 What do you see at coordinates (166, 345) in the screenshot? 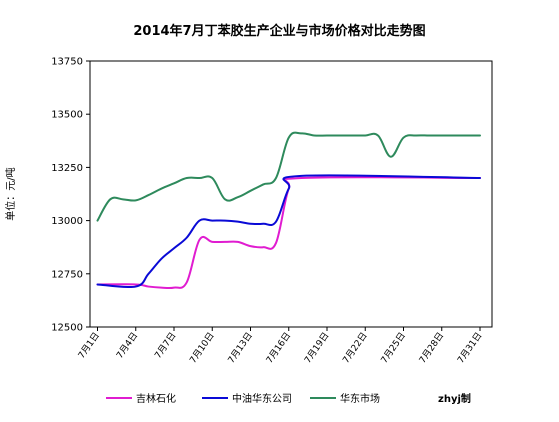
I see `x-tick-label: 7月7日` at bounding box center [166, 345].